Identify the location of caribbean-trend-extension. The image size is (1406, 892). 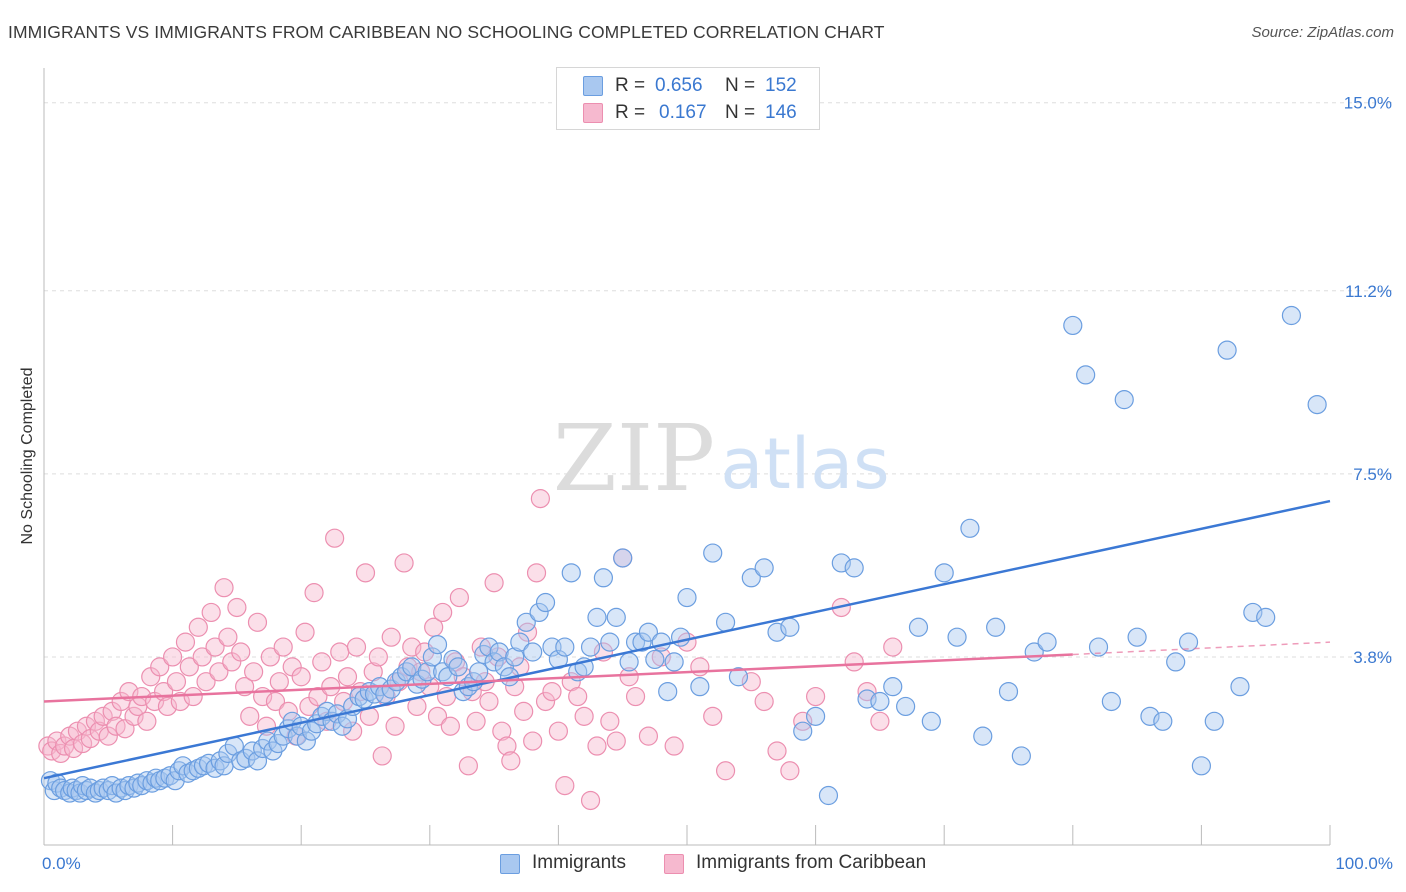
(1201, 648).